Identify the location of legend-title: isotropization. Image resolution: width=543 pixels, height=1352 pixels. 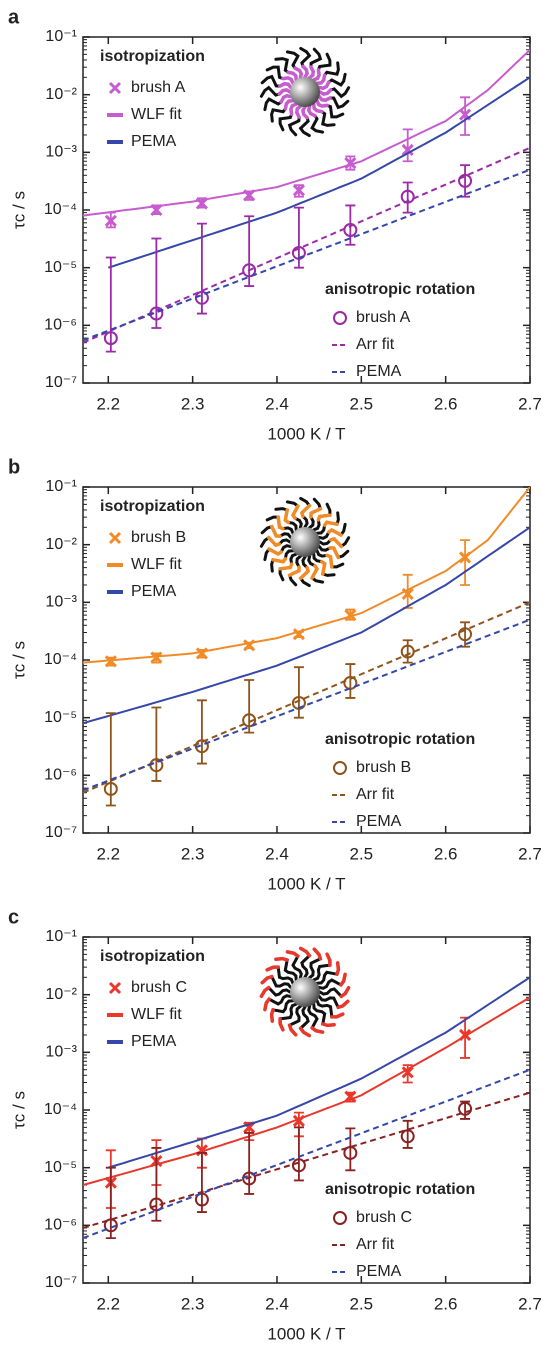
(152, 956).